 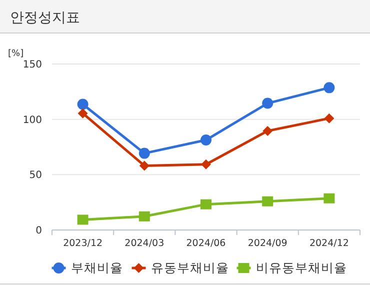 I want to click on x-tick-label: 2024/12, so click(x=329, y=243).